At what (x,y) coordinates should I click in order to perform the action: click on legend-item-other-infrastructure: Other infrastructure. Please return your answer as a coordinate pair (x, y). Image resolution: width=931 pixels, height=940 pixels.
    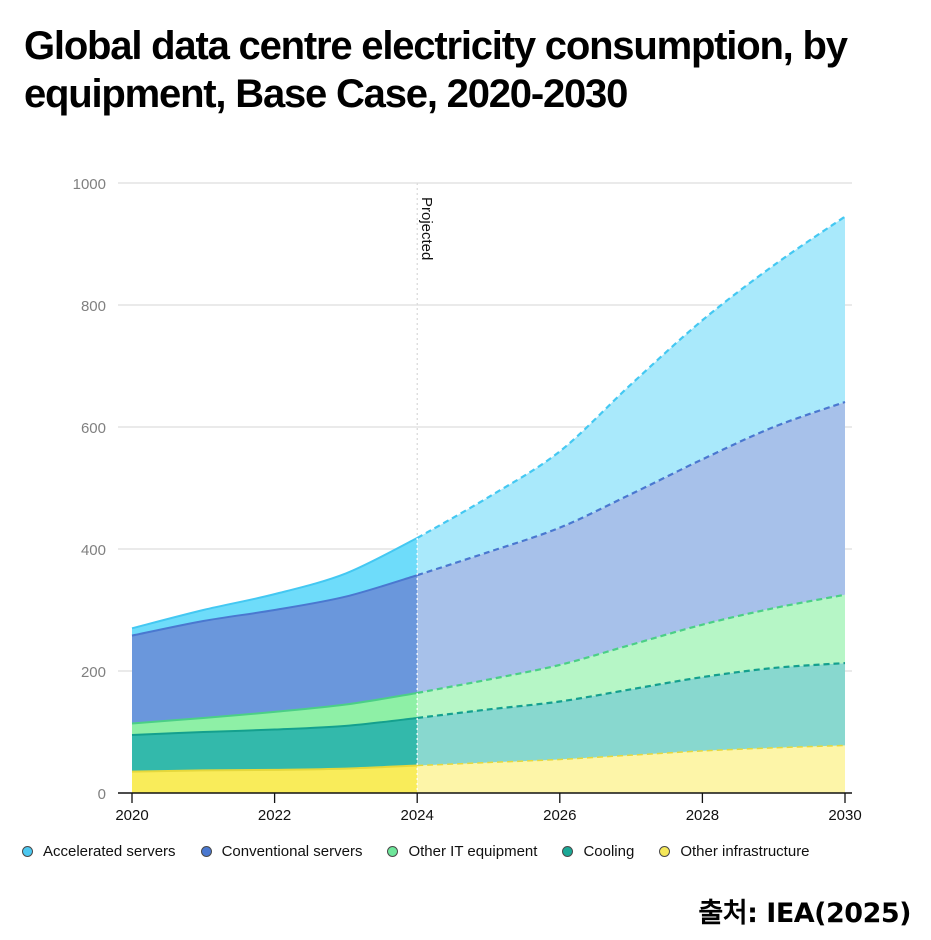
    Looking at the image, I should click on (734, 851).